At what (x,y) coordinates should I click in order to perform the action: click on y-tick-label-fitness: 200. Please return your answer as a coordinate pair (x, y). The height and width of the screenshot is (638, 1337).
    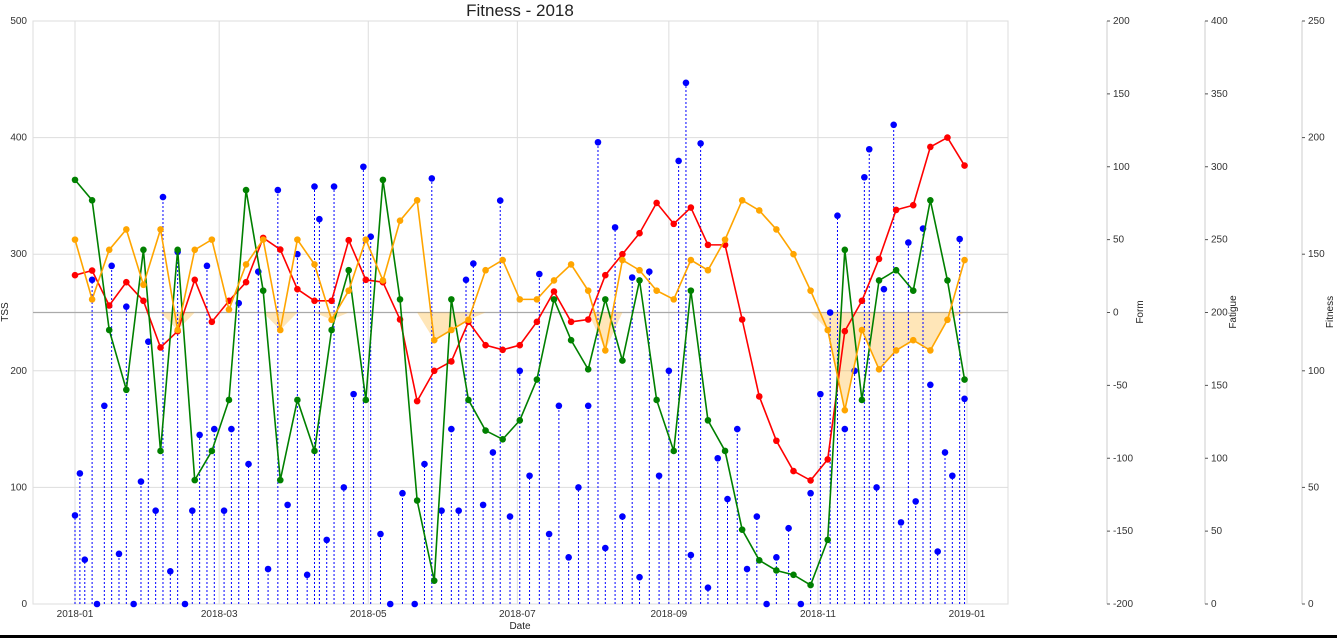
    Looking at the image, I should click on (1316, 138).